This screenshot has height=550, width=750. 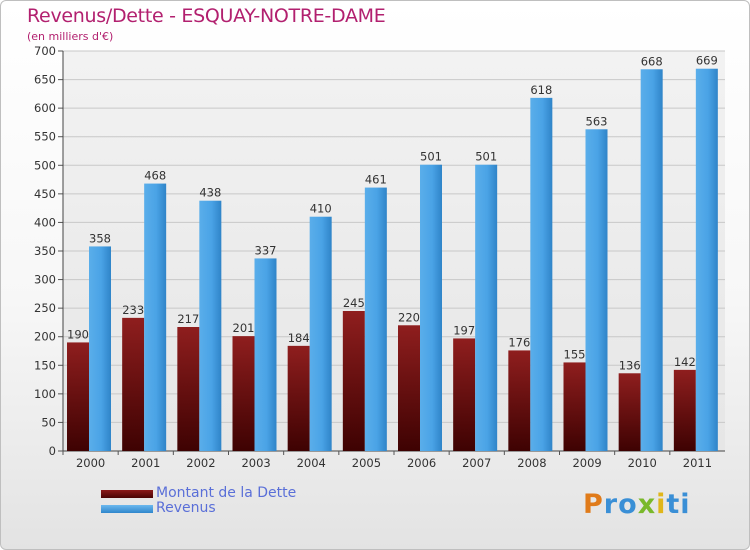 What do you see at coordinates (45, 251) in the screenshot?
I see `y-tick-label: 350` at bounding box center [45, 251].